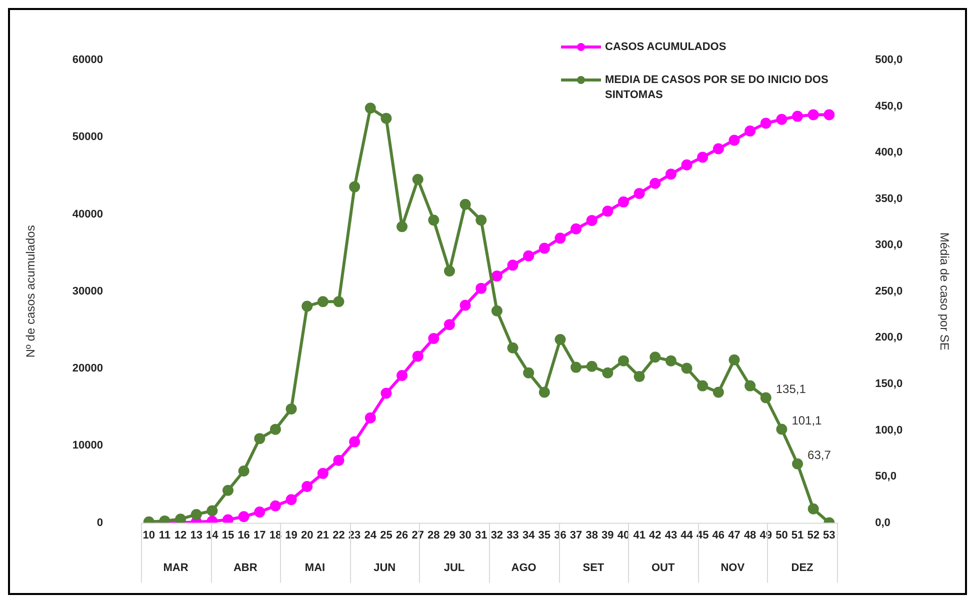  I want to click on x-tick-label: 28, so click(434, 535).